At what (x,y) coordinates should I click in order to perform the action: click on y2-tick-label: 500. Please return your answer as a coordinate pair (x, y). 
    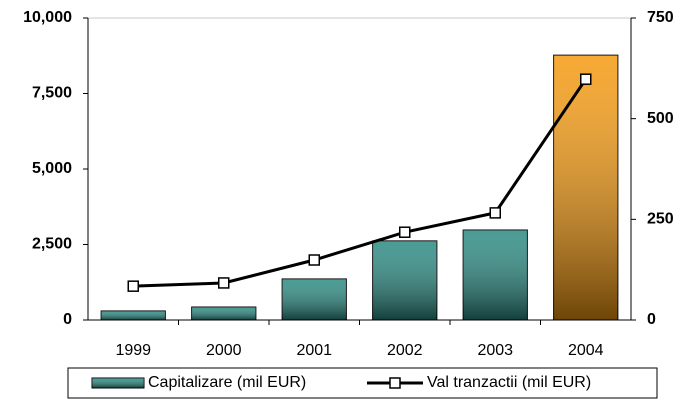
    Looking at the image, I should click on (660, 118).